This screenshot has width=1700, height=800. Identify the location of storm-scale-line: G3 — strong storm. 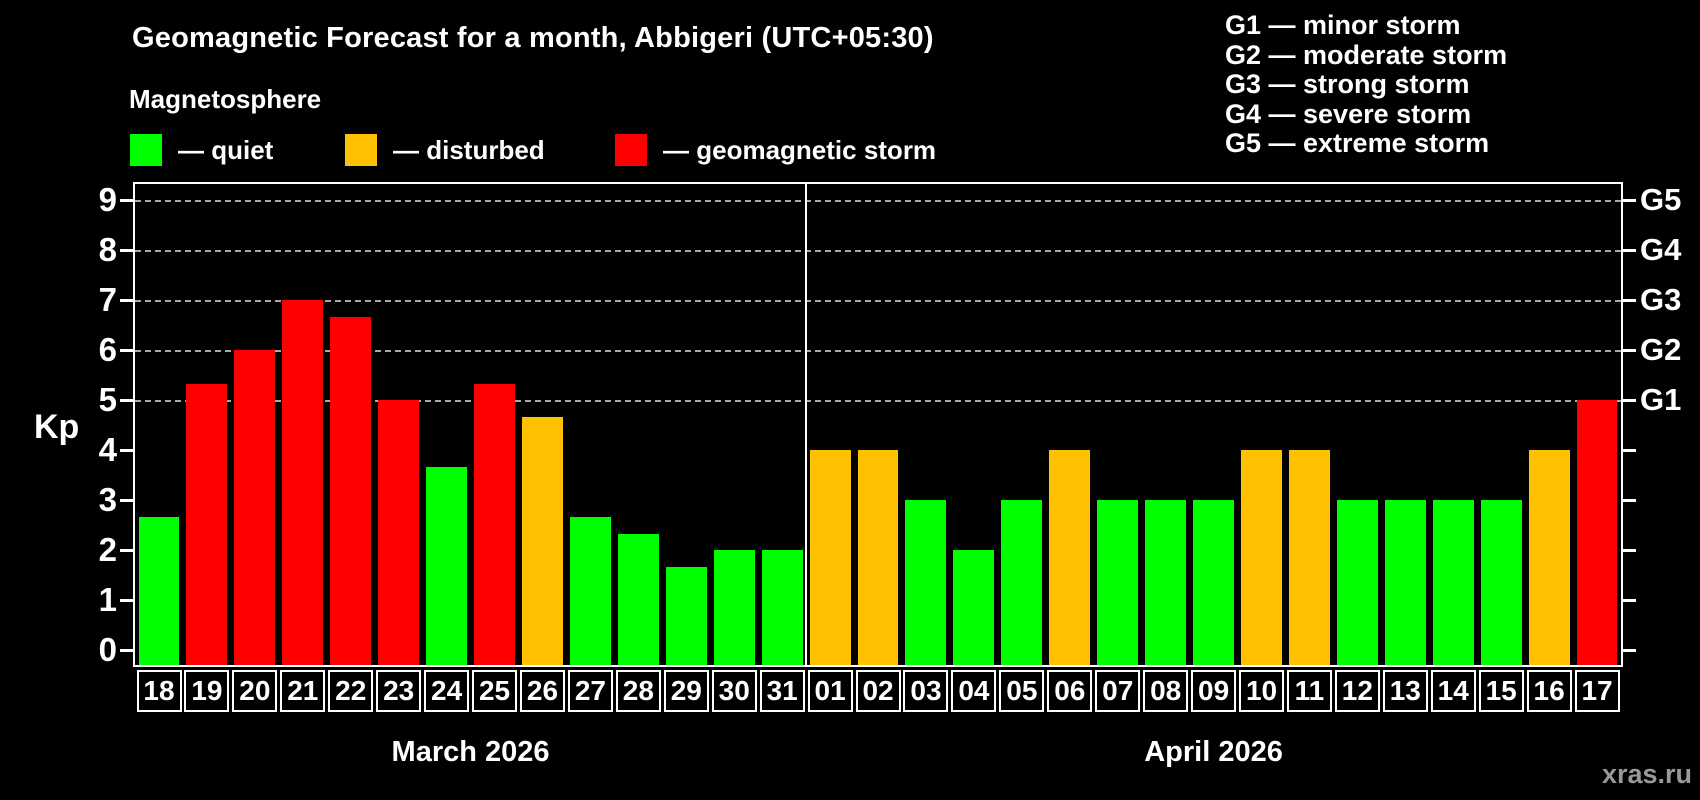
(1347, 84).